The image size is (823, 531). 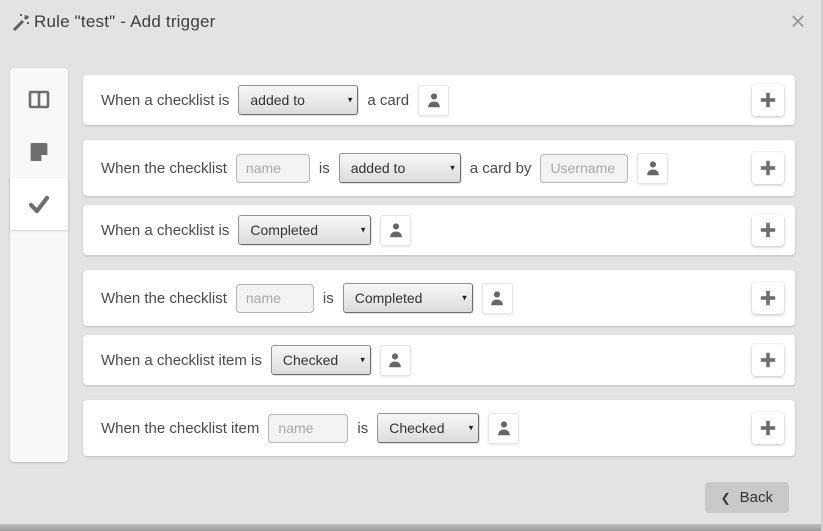 I want to click on dialog-bottom-edge, so click(x=410, y=527).